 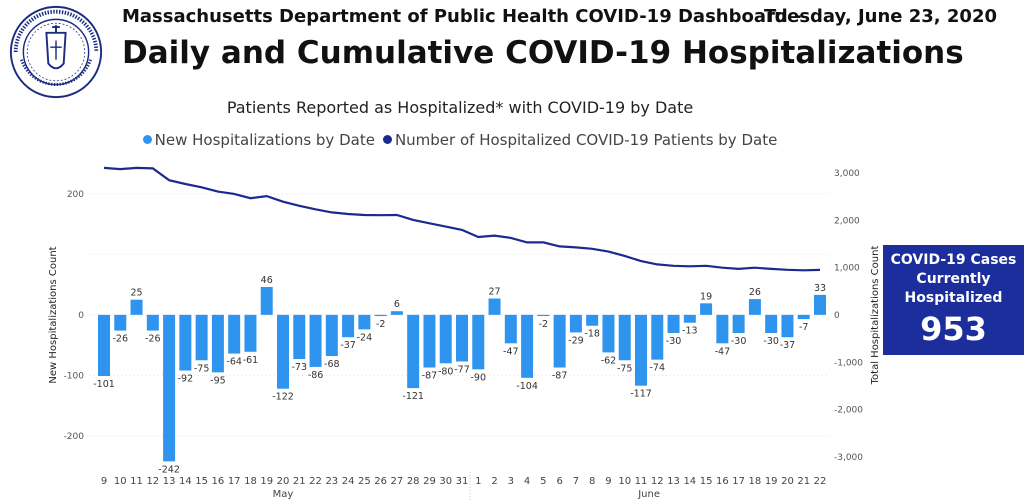 I want to click on left-tick-label: -100, so click(x=74, y=376).